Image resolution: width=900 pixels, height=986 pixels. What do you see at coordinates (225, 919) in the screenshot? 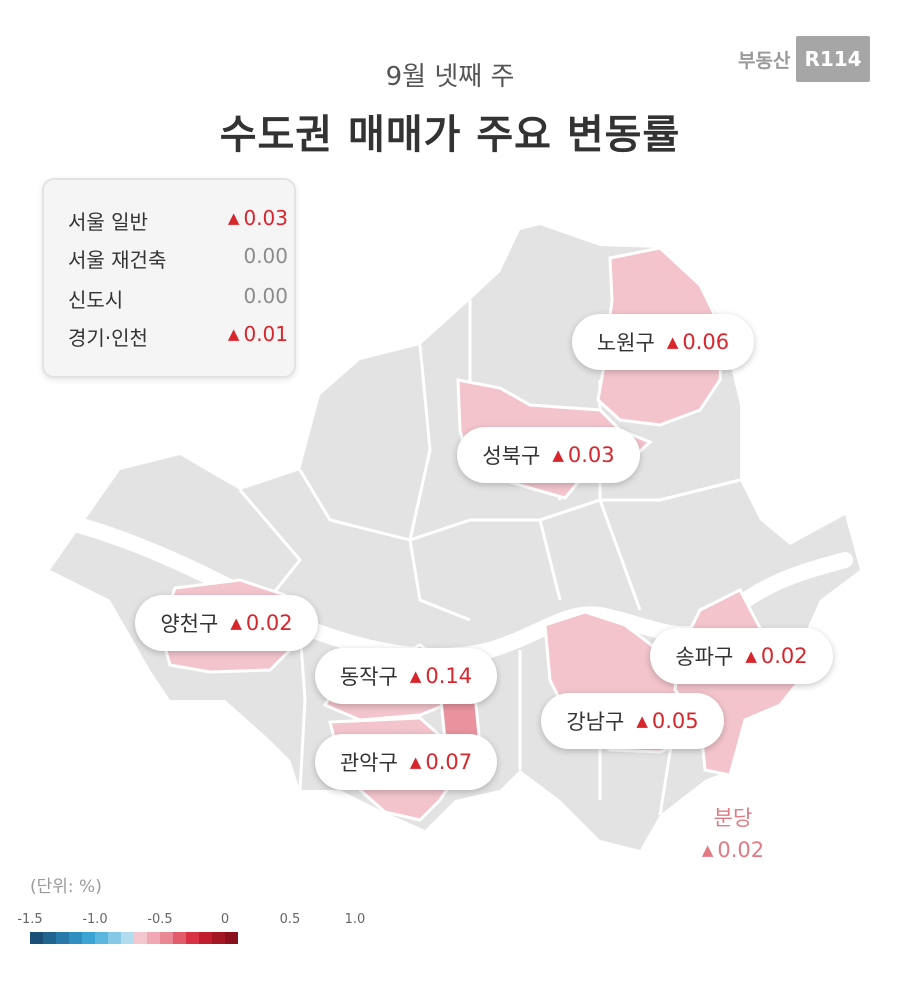
I see `scale-tick: 0` at bounding box center [225, 919].